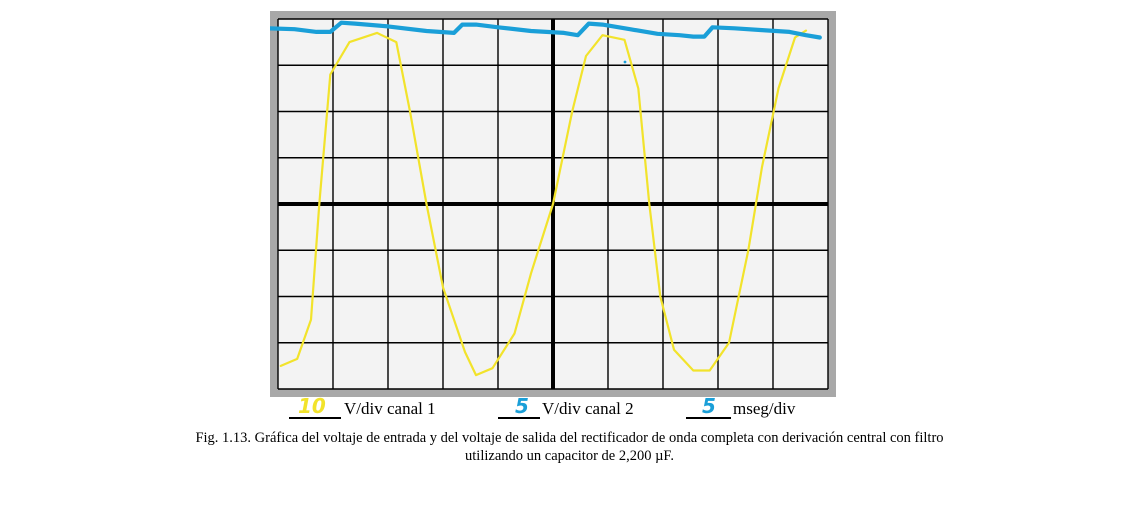 The image size is (1139, 518). What do you see at coordinates (709, 406) in the screenshot?
I see `time-value-handwritten: 5` at bounding box center [709, 406].